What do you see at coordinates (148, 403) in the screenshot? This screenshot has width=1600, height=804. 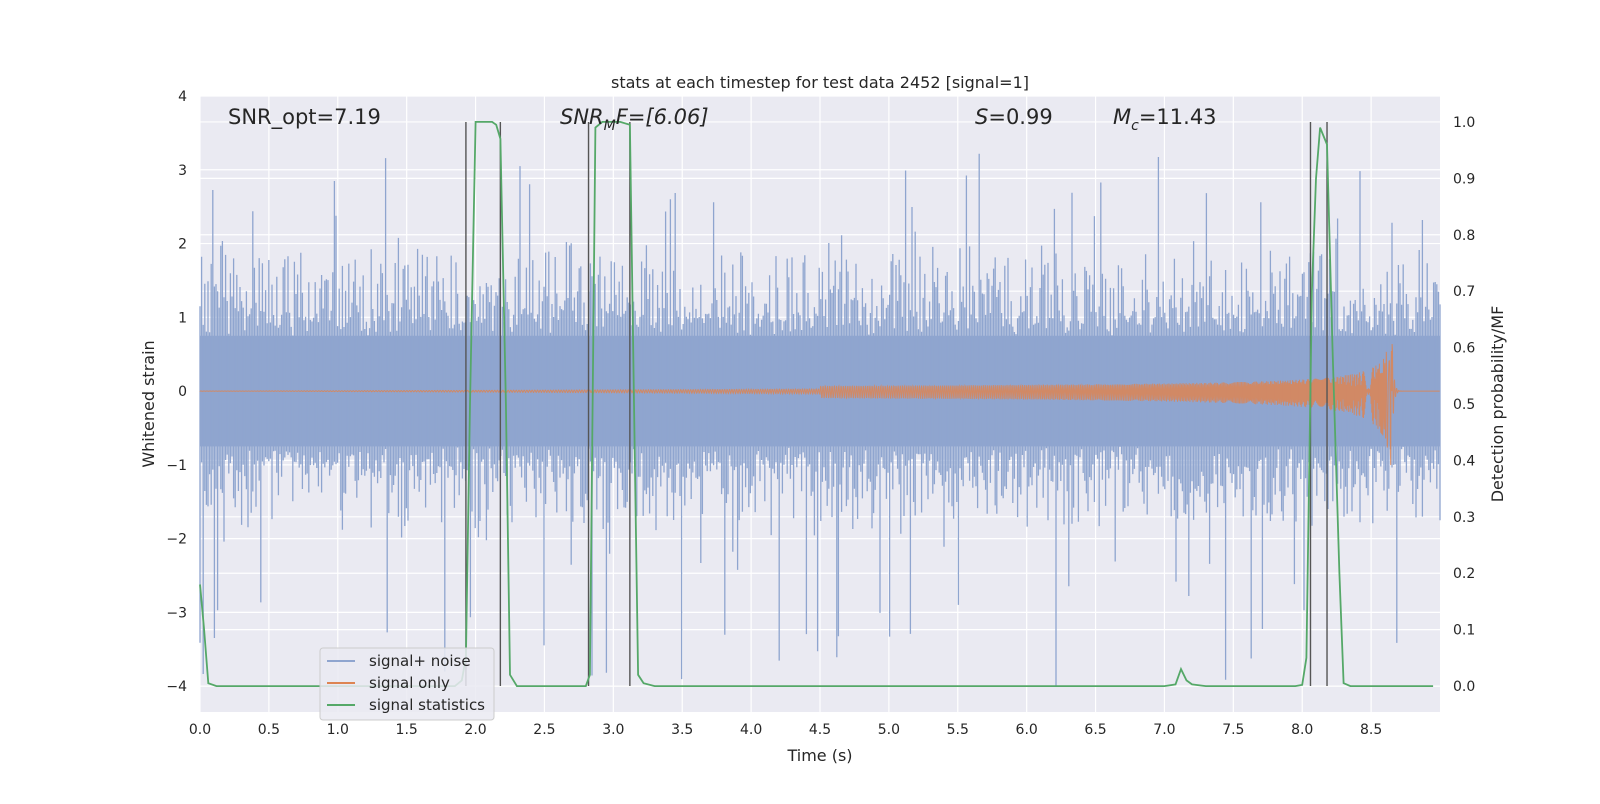 I see `y-axis-label-left: Whitened strain` at bounding box center [148, 403].